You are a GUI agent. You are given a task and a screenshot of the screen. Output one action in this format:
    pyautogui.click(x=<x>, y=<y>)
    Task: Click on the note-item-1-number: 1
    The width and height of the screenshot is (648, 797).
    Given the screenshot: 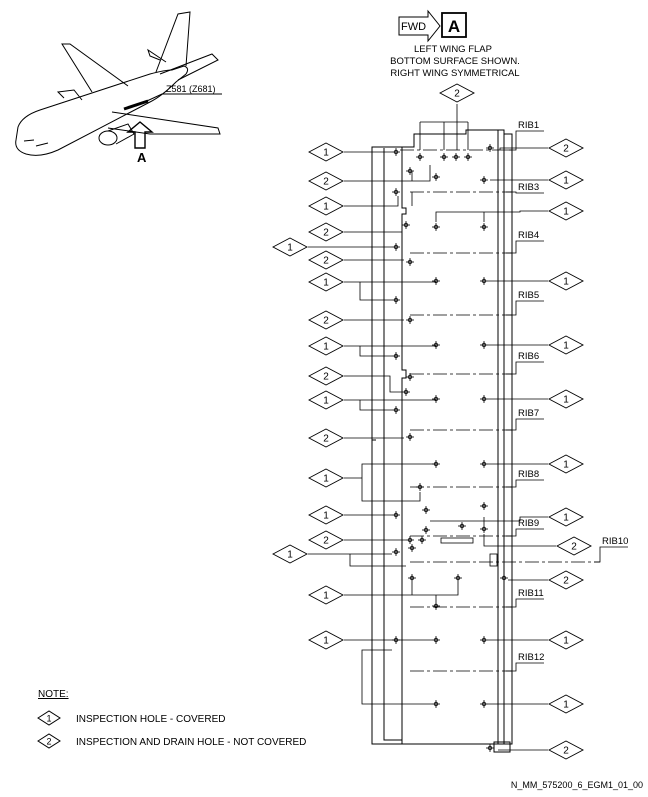 What is the action you would take?
    pyautogui.click(x=48, y=719)
    